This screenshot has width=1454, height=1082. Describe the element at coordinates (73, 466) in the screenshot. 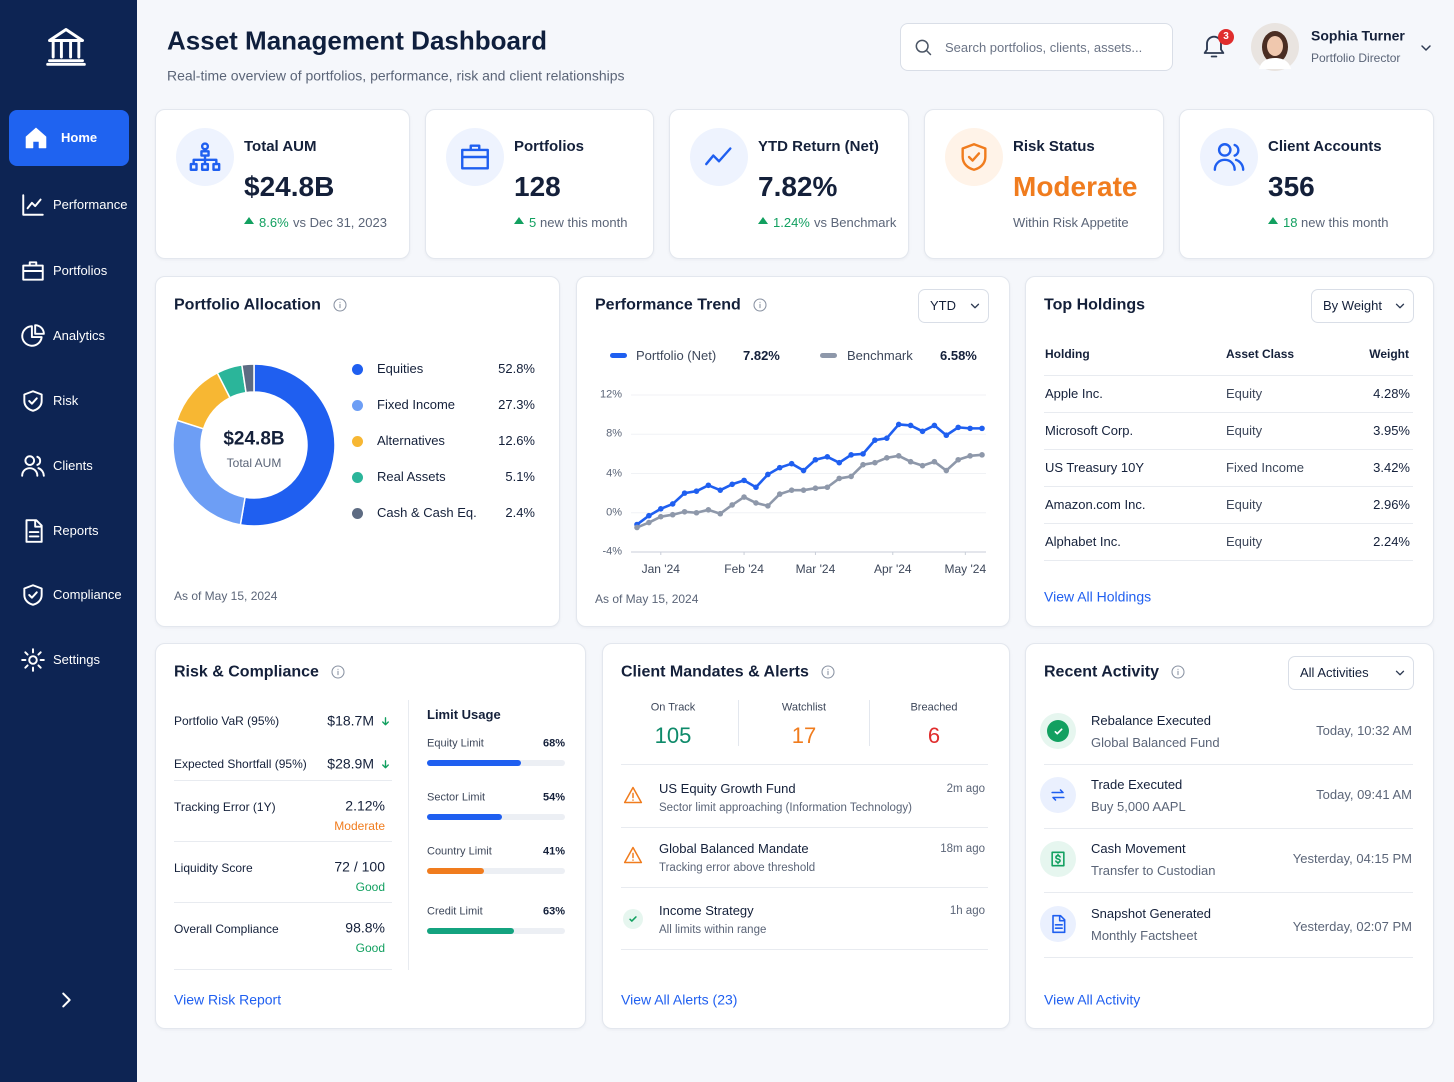

I see `nav-item: Clients` at that location.